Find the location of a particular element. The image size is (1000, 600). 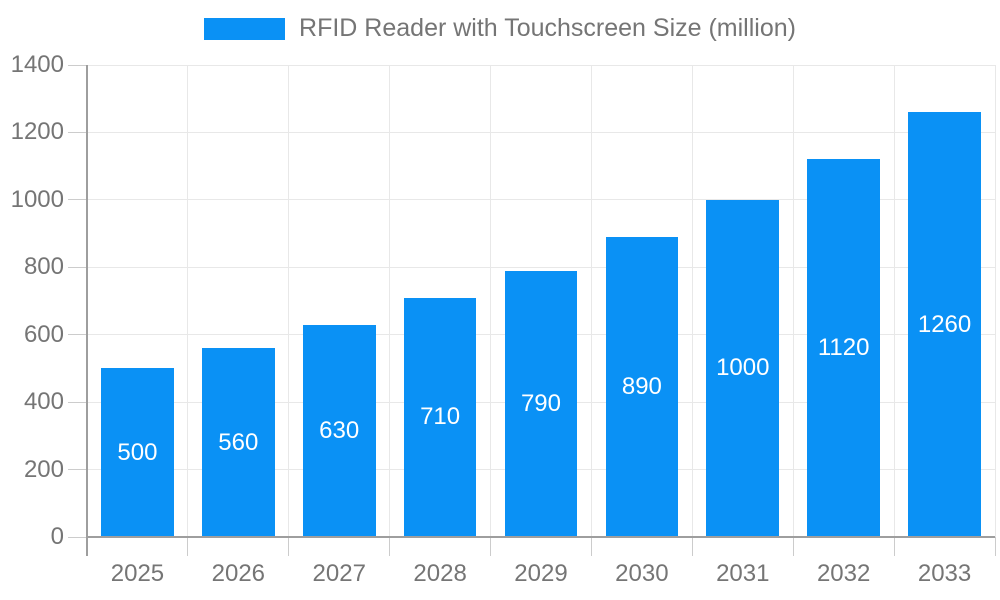

bar: 630 is located at coordinates (339, 430).